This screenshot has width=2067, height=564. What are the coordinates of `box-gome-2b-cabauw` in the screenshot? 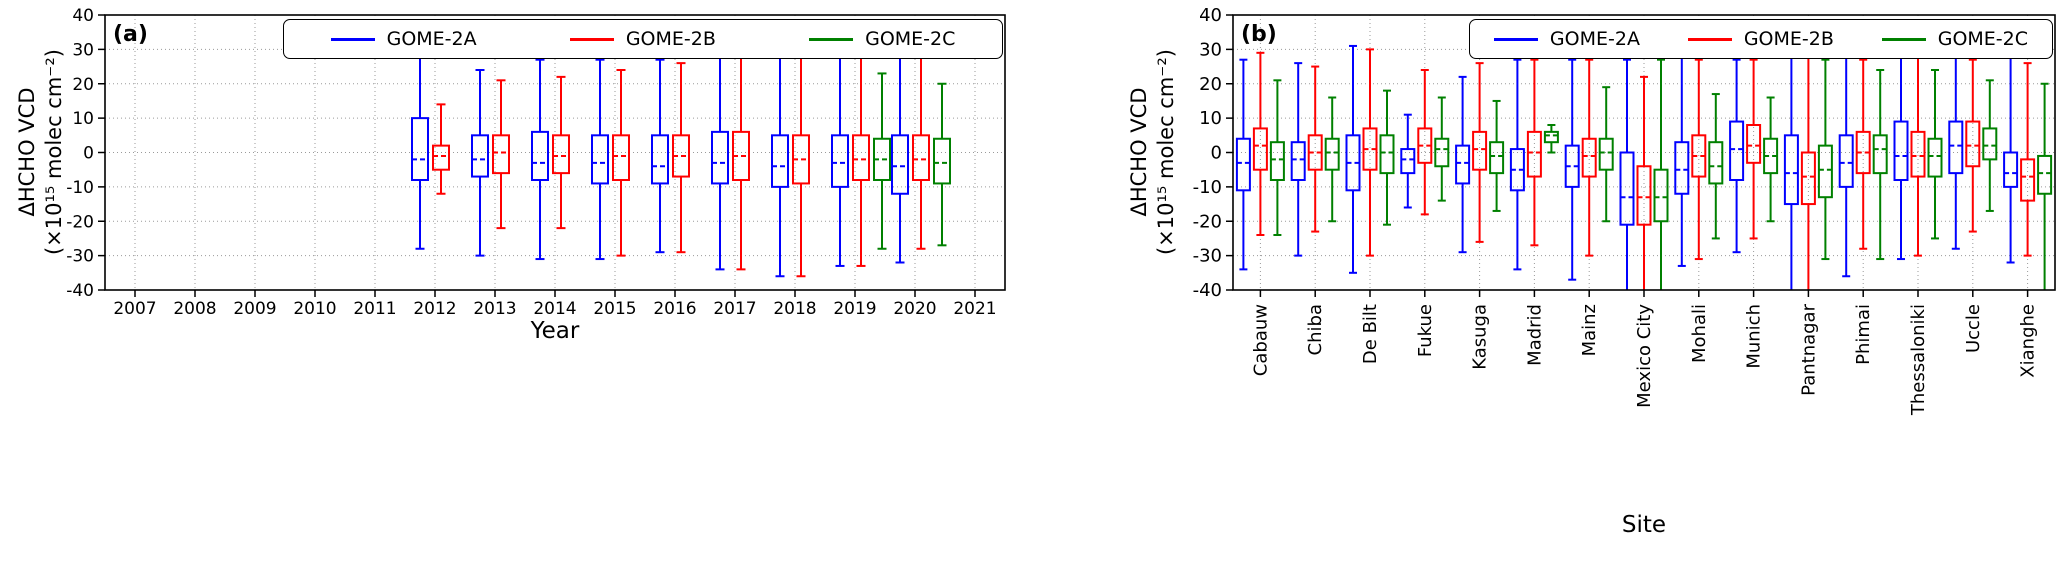 It's located at (1260, 143).